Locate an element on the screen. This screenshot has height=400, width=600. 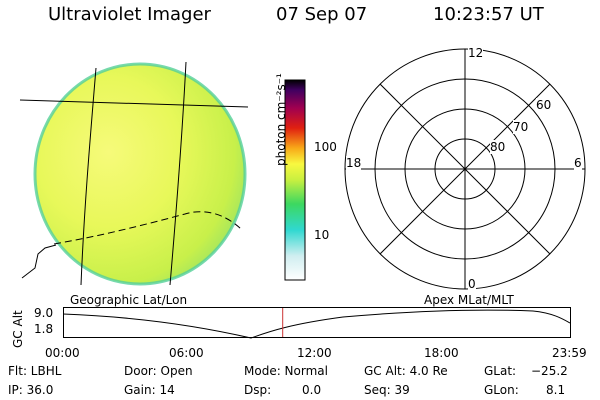
altitude-tick-low: 1.8 is located at coordinates (44, 329).